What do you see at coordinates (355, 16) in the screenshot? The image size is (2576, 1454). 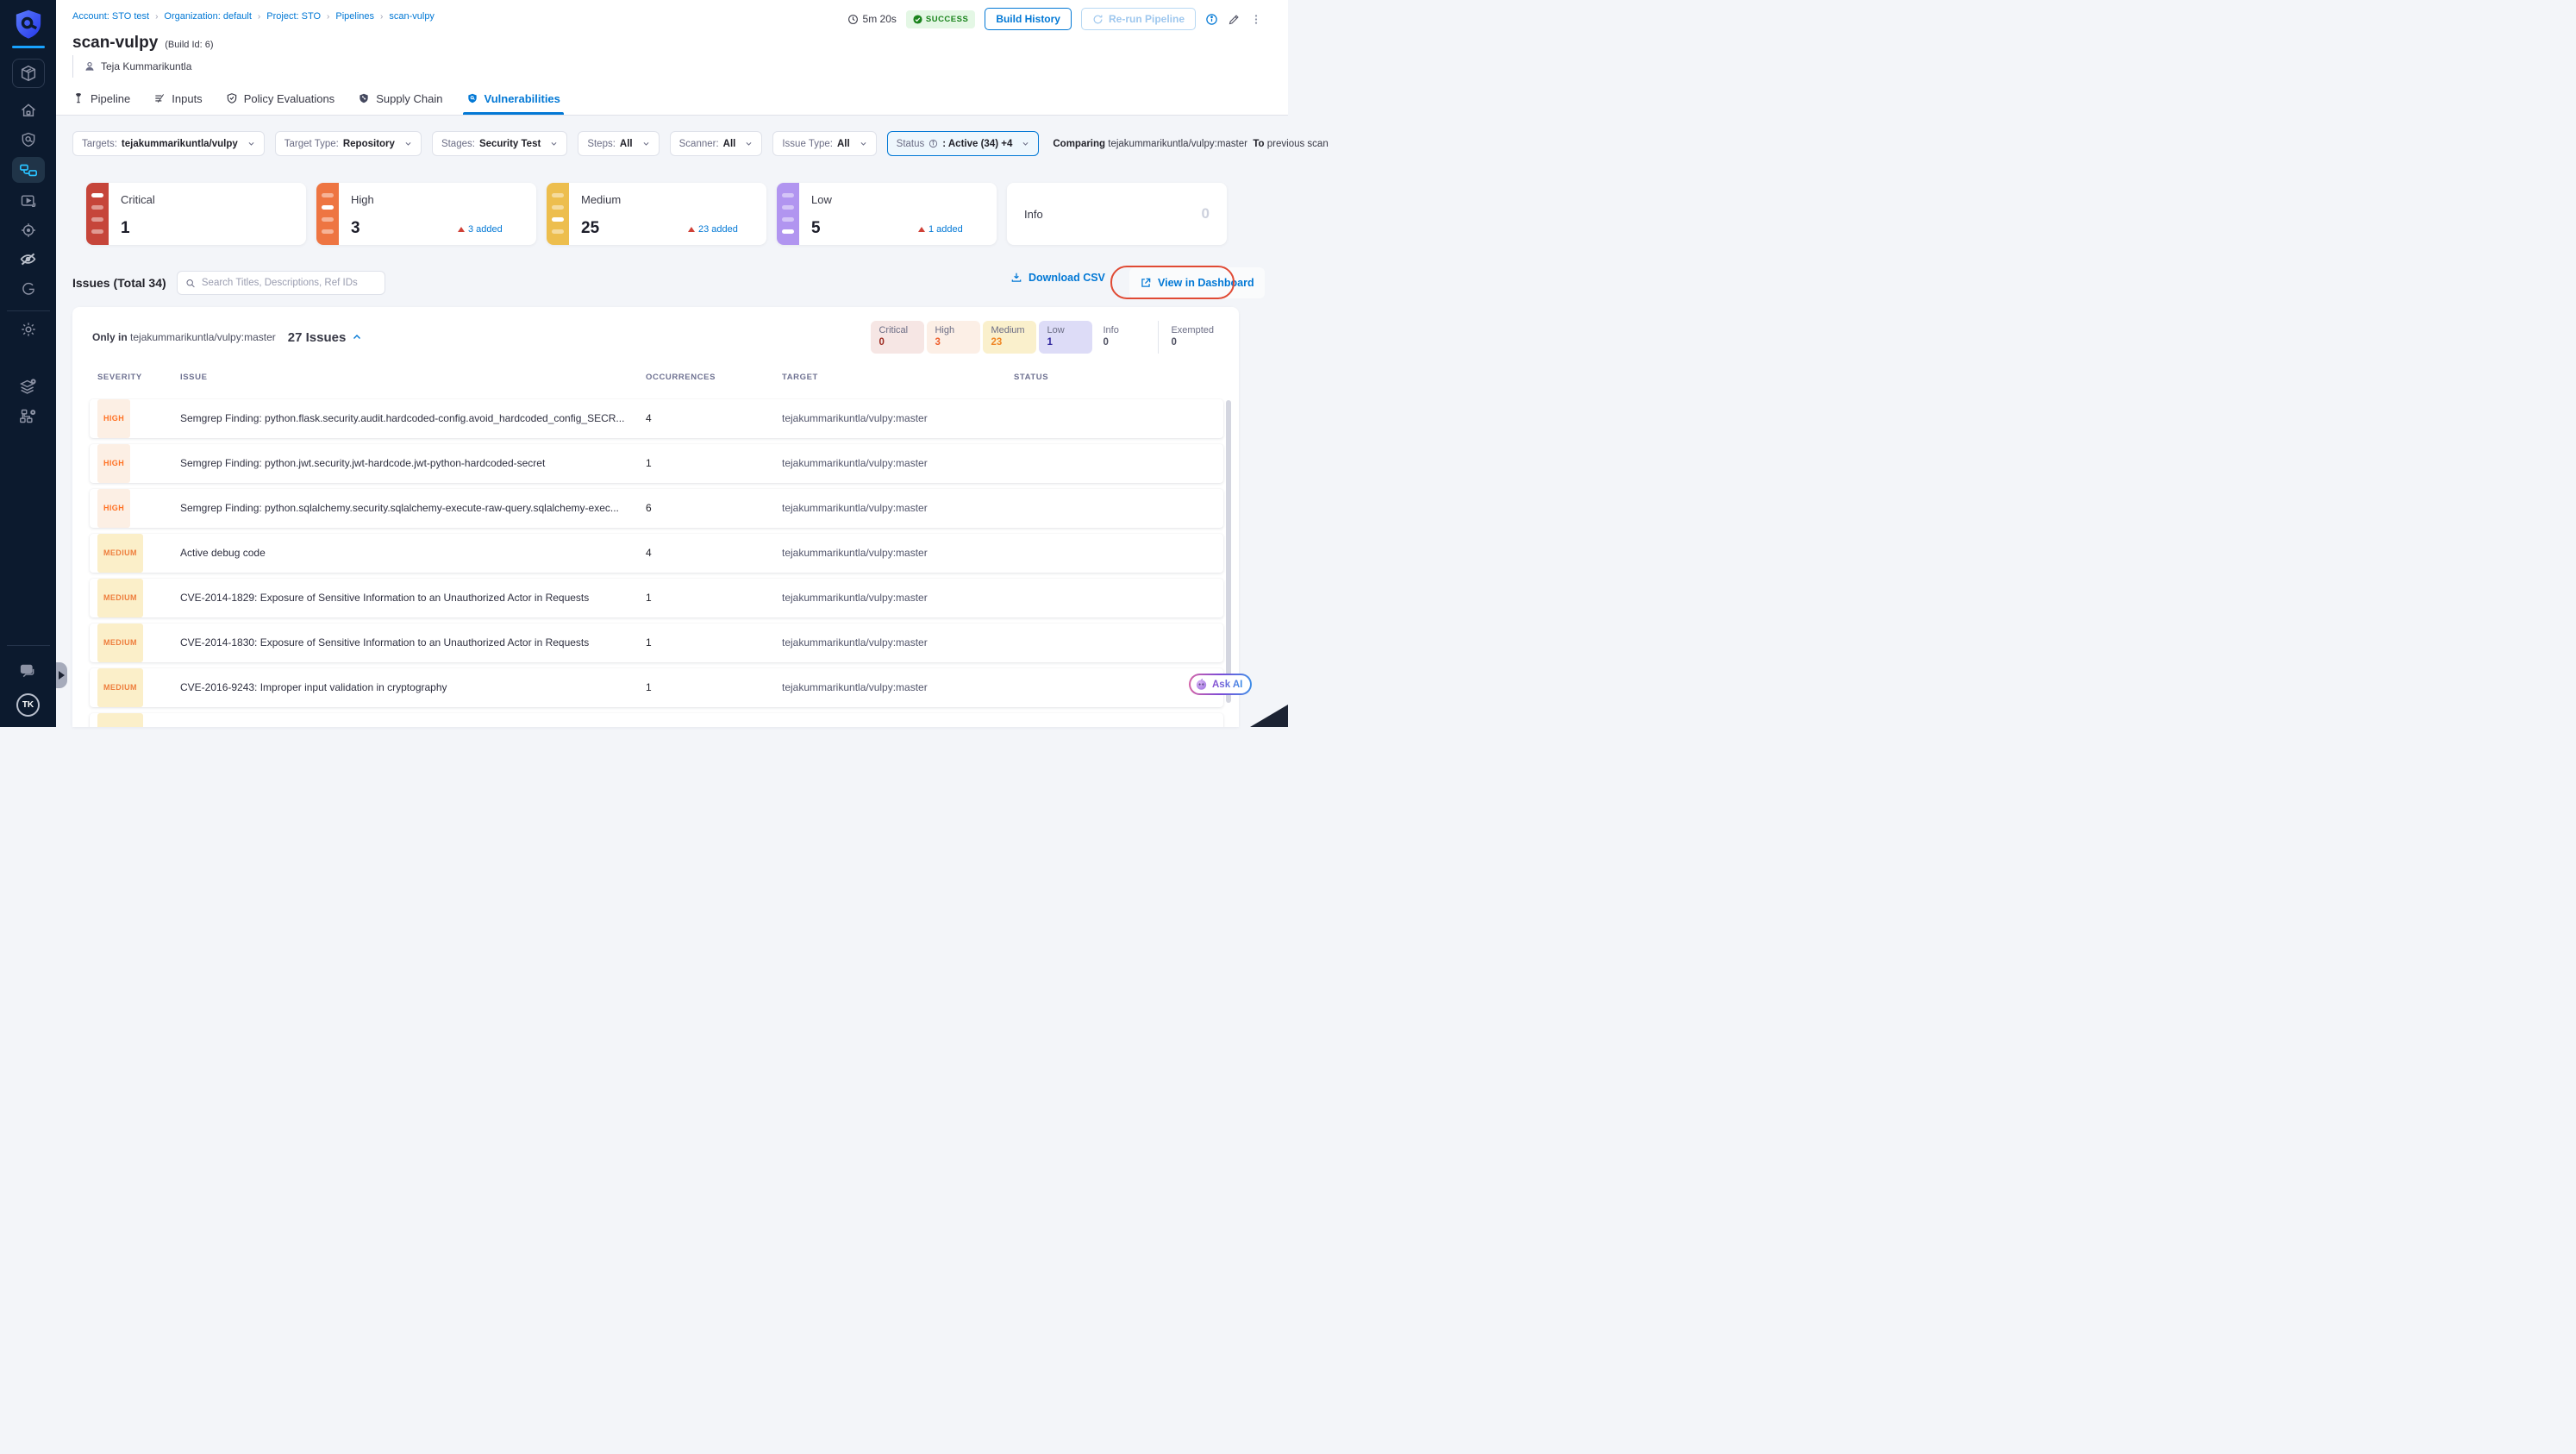 I see `breadcrumb-pipelines: Pipelines` at bounding box center [355, 16].